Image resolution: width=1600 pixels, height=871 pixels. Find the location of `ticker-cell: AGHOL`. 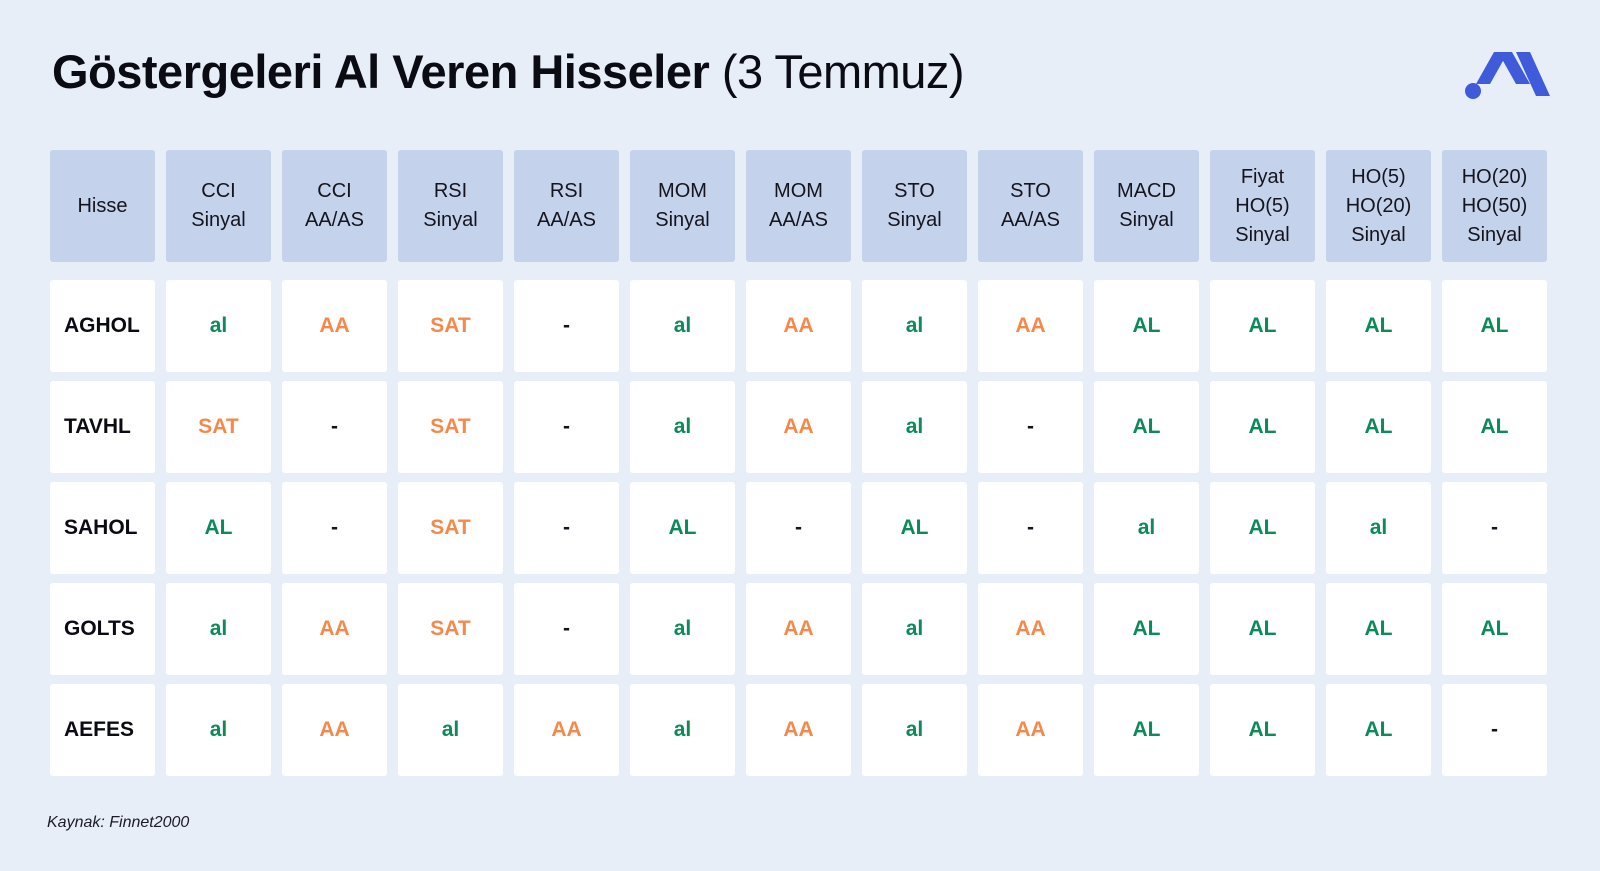

ticker-cell: AGHOL is located at coordinates (102, 326).